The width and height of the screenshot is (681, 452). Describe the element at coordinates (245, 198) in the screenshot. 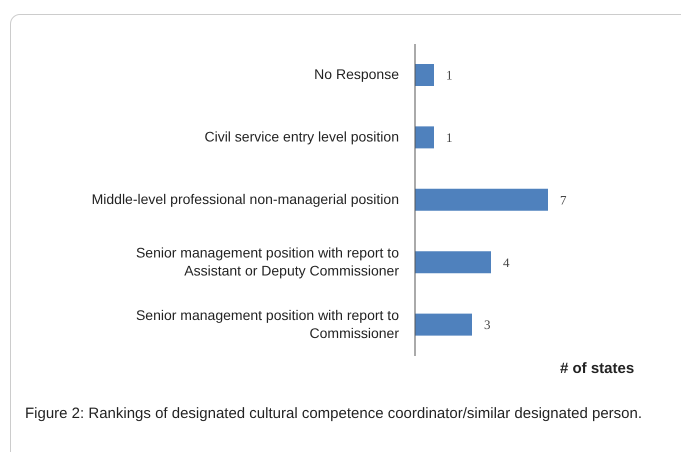

I see `y-tick-label: Middle-level professional non-managerial position` at that location.